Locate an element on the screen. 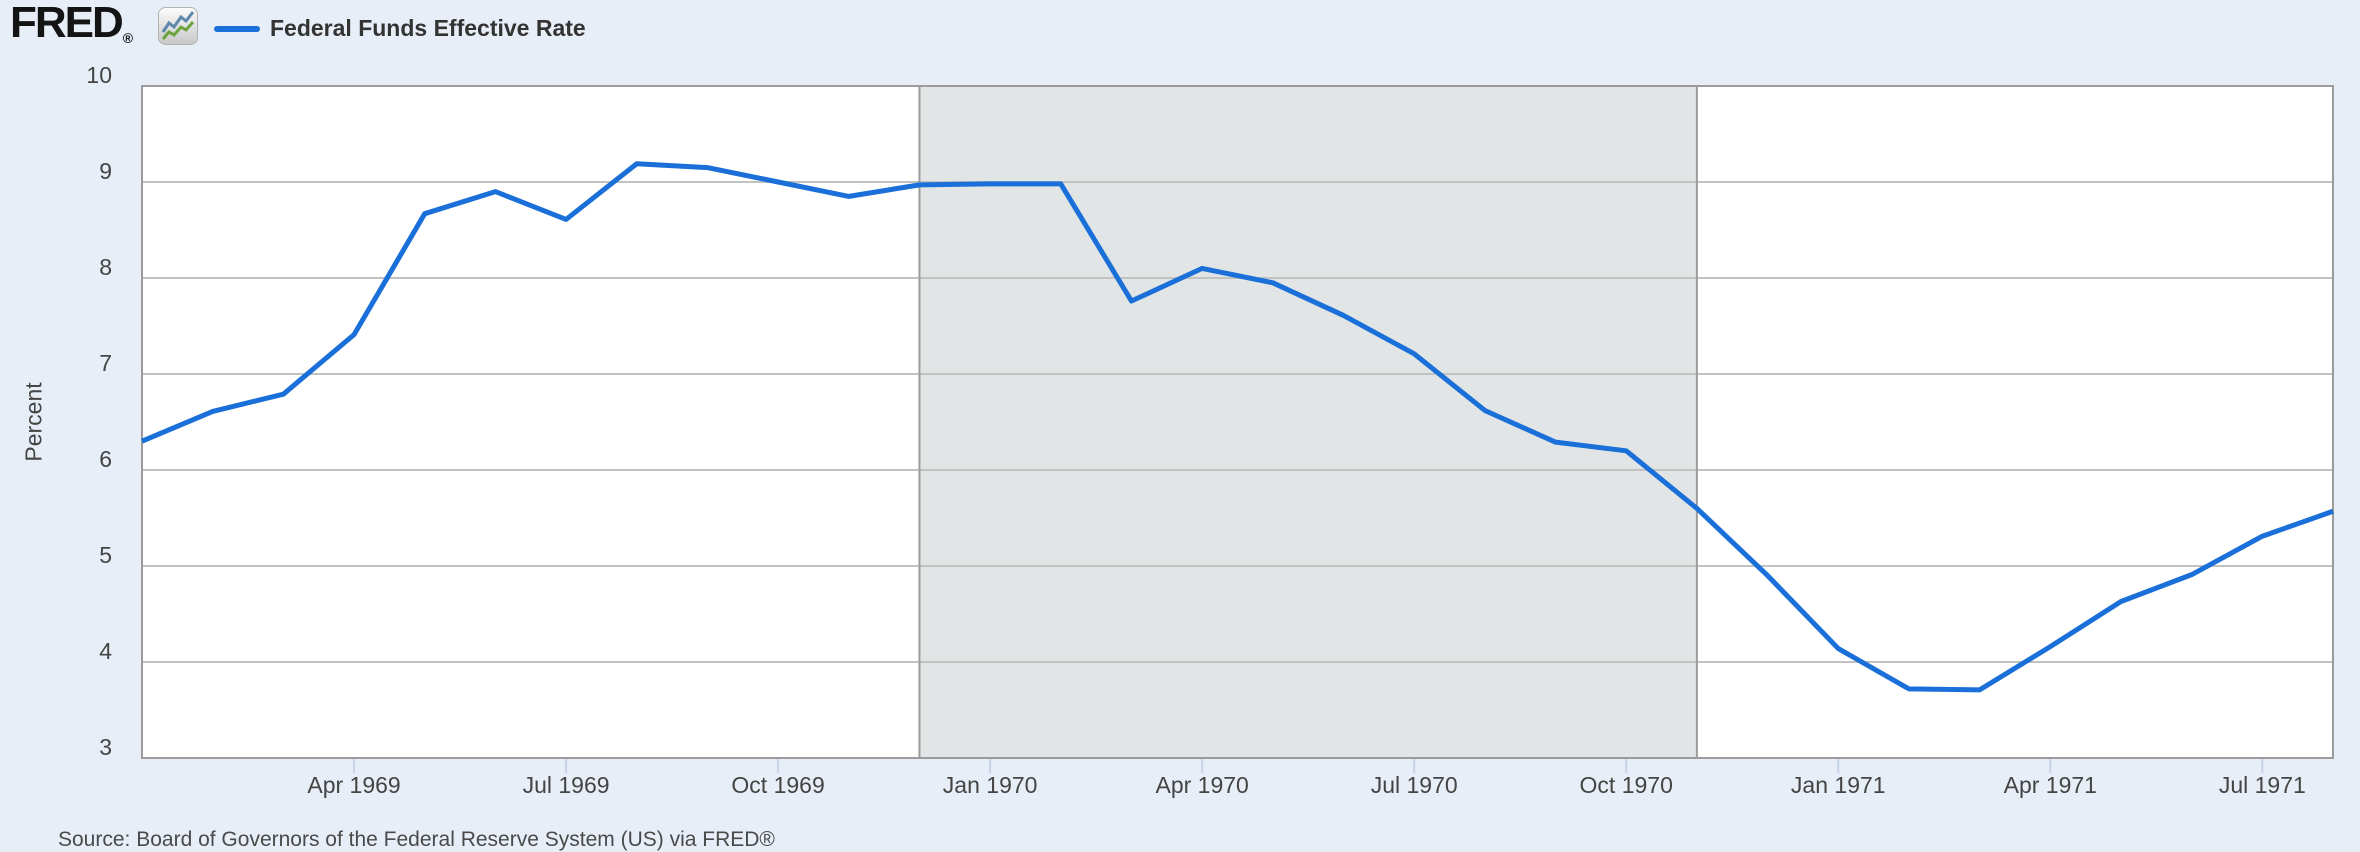 Image resolution: width=2360 pixels, height=852 pixels. y-axis-tick-label: 8 is located at coordinates (105, 267).